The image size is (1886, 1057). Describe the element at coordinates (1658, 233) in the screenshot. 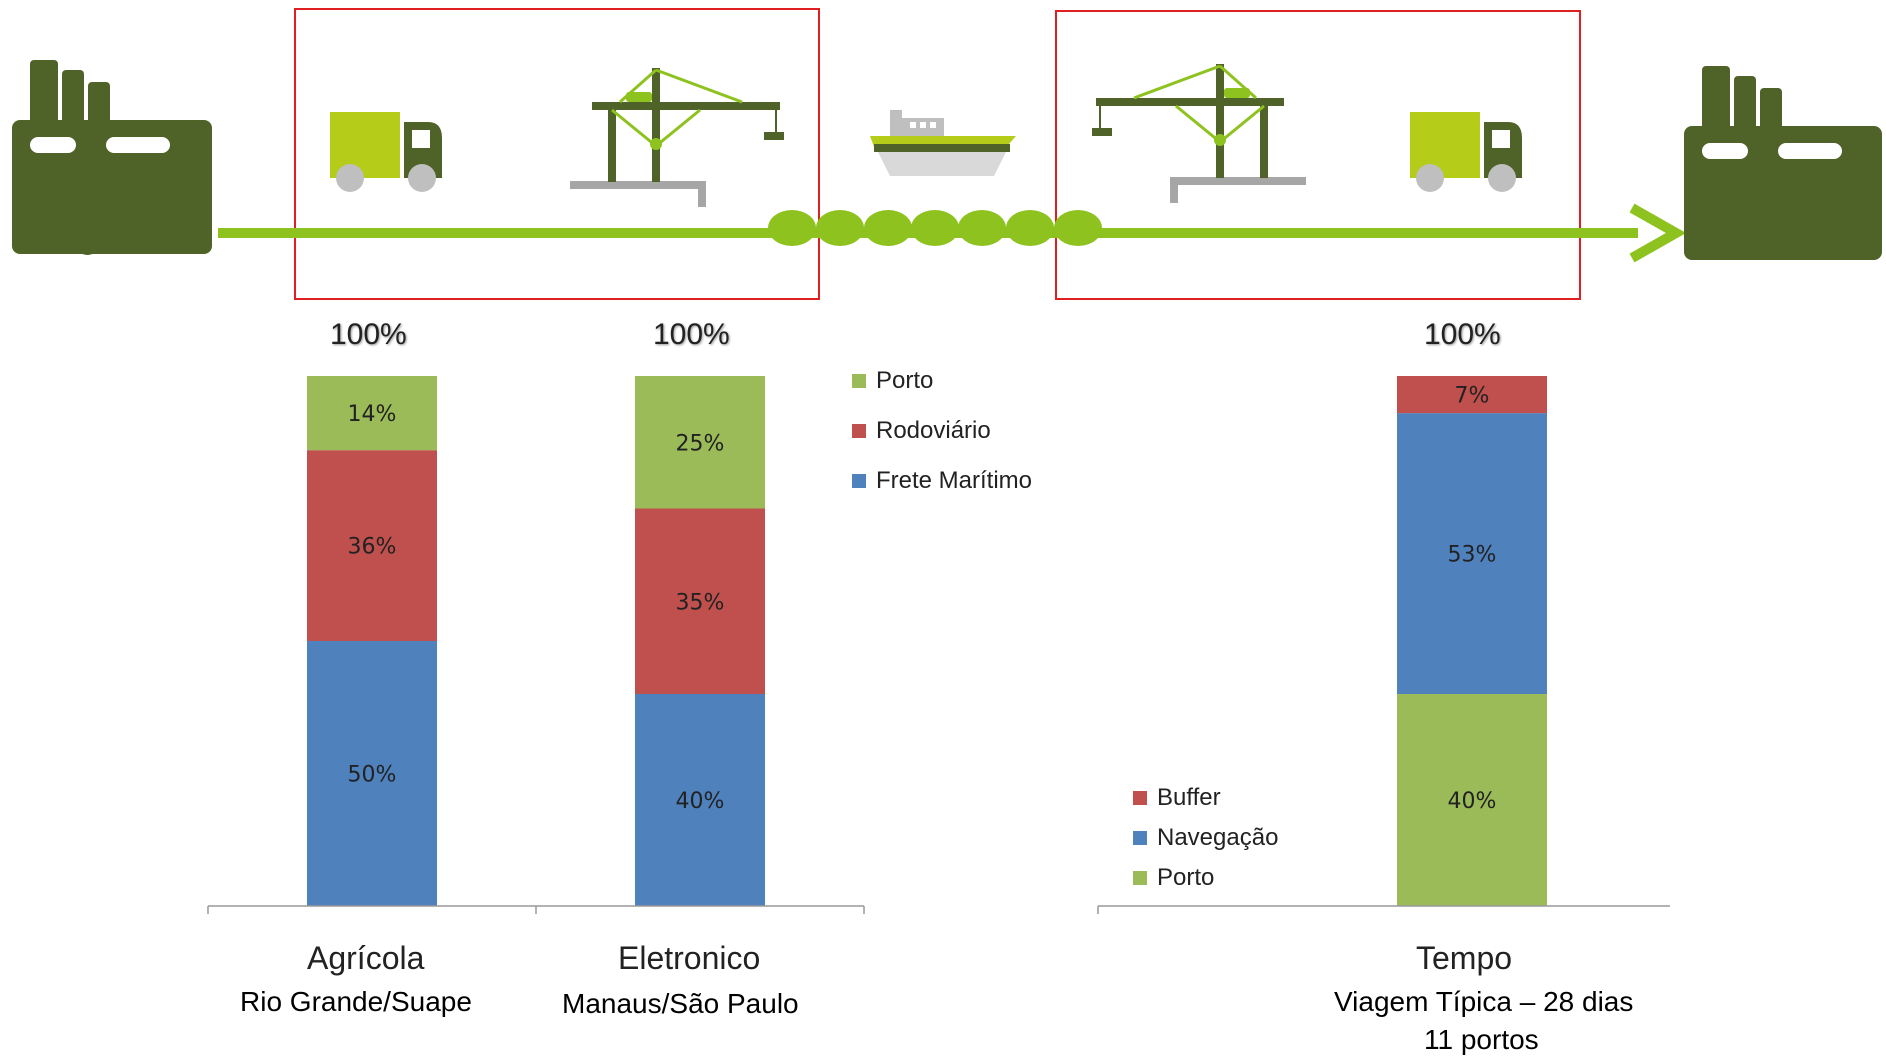

I see `arrow-head-icon` at that location.